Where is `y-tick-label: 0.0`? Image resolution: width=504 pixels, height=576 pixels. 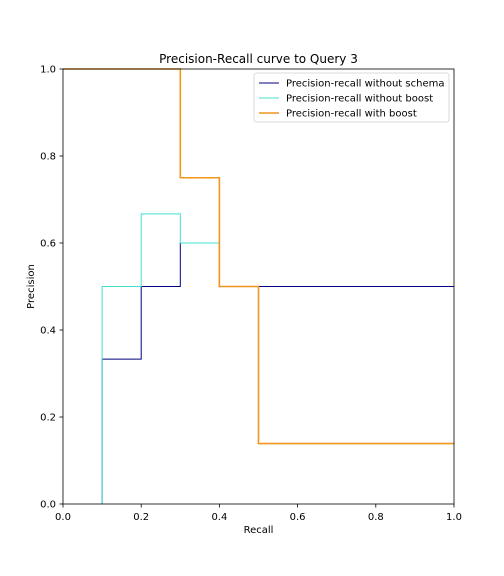
y-tick-label: 0.0 is located at coordinates (48, 505).